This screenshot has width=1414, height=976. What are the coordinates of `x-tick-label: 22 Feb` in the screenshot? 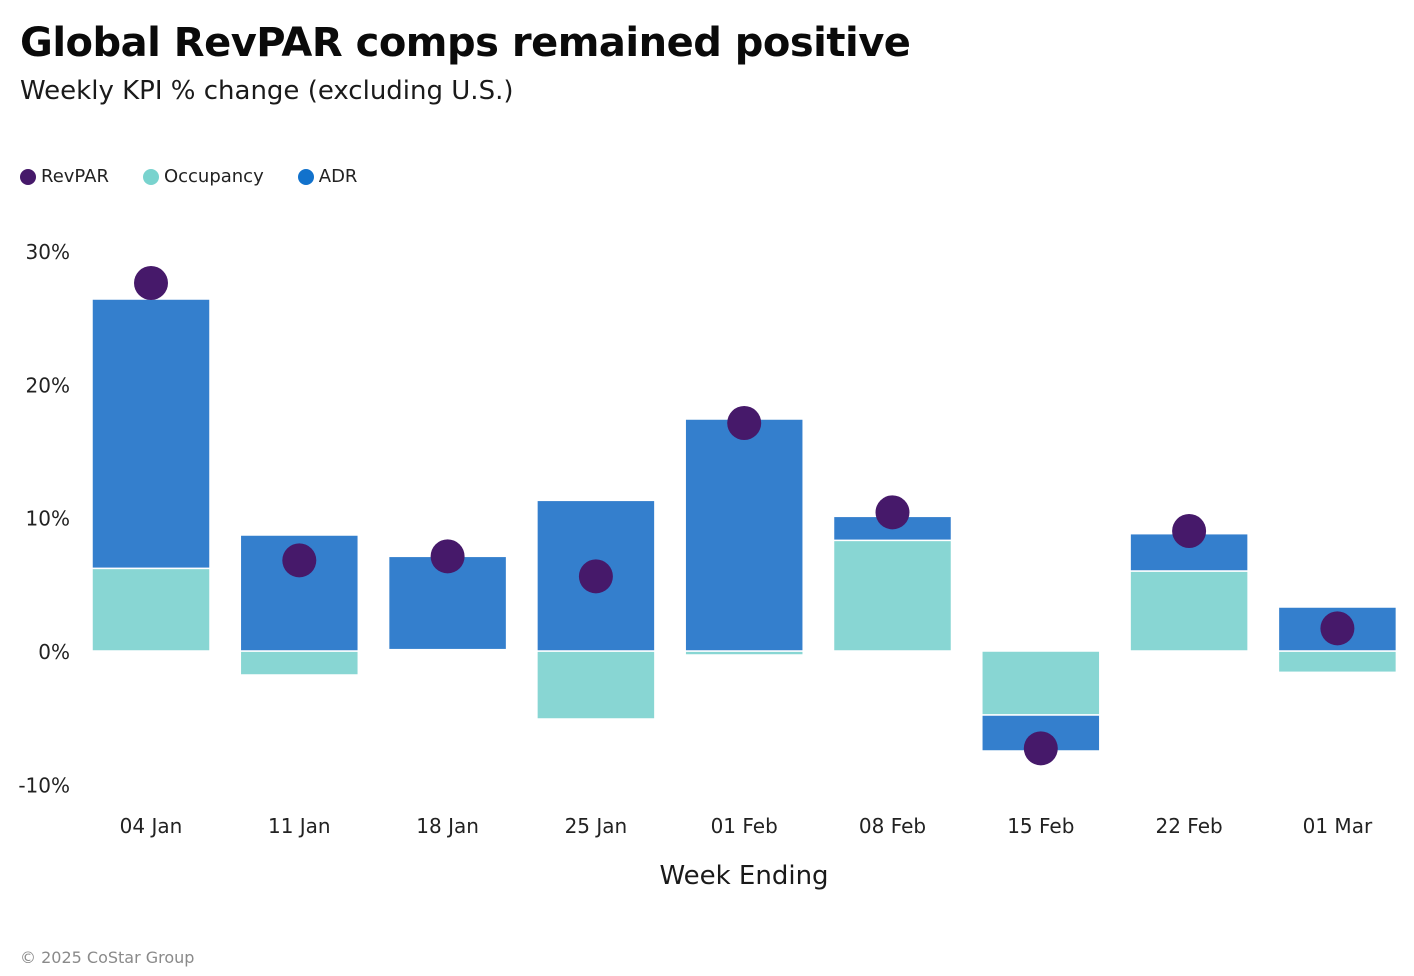 It's located at (1188, 826).